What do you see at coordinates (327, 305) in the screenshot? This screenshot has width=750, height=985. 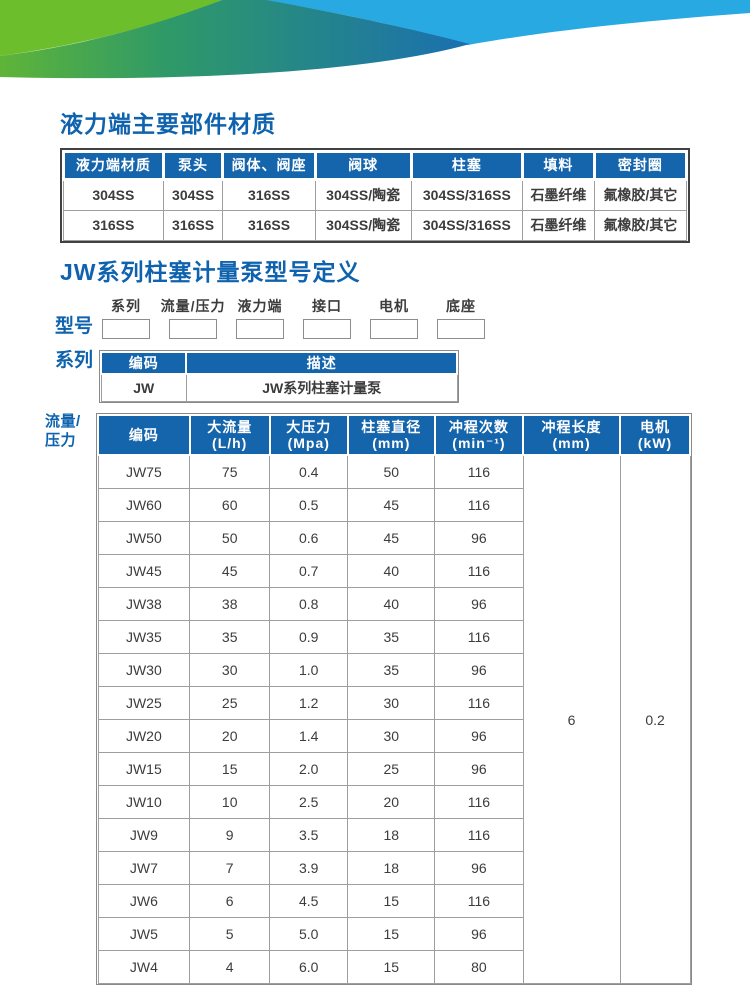 I see `model-field-label: 接口` at bounding box center [327, 305].